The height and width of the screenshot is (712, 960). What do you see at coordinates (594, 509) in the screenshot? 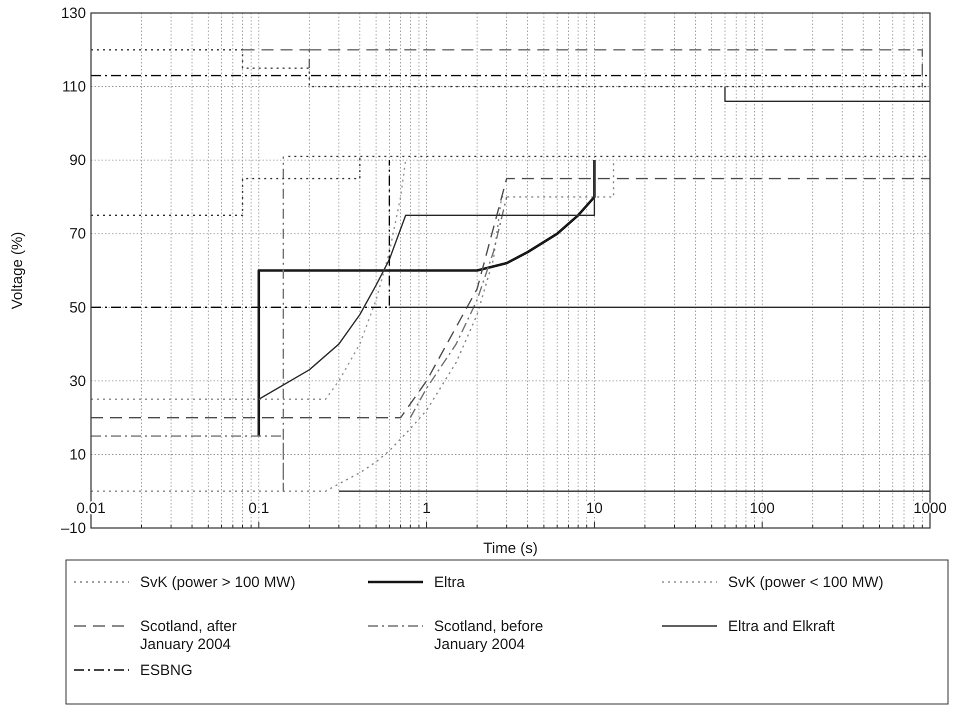
I see `x-tick-label: 10` at bounding box center [594, 509].